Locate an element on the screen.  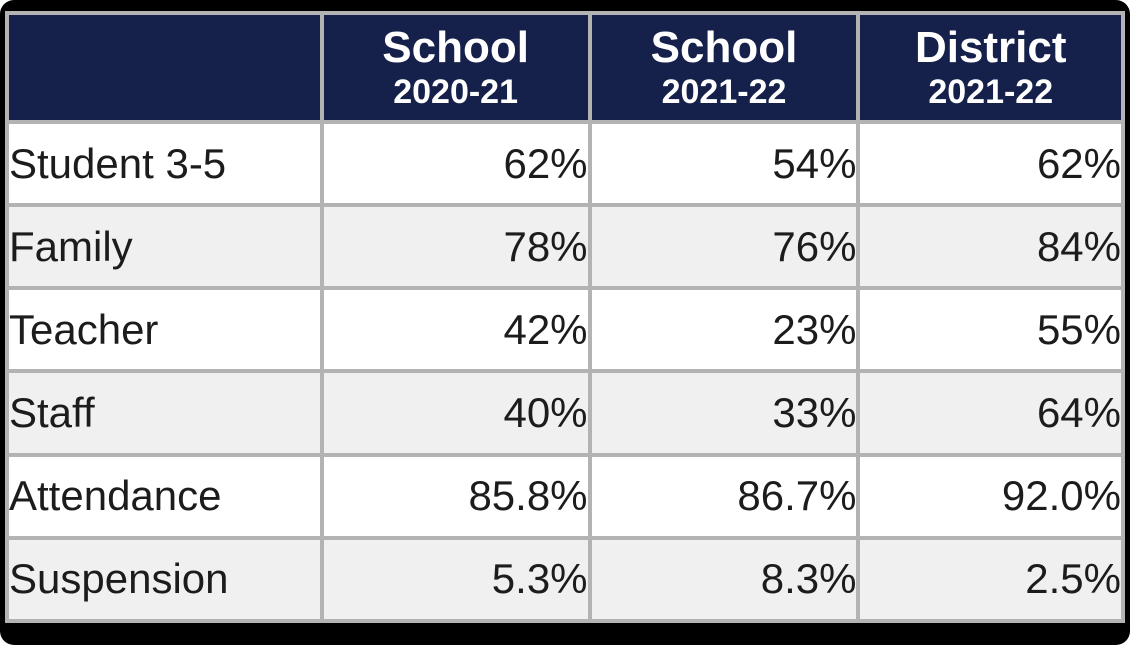
value-cell: 92.0% is located at coordinates (990, 496).